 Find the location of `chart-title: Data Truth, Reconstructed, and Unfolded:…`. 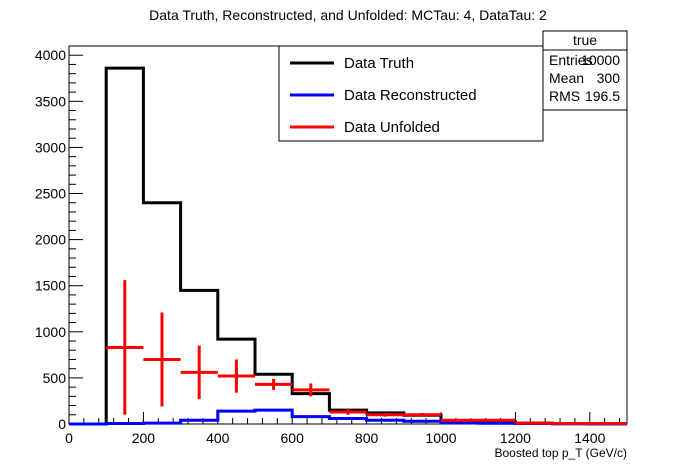

chart-title: Data Truth, Reconstructed, and Unfolded:… is located at coordinates (348, 15).